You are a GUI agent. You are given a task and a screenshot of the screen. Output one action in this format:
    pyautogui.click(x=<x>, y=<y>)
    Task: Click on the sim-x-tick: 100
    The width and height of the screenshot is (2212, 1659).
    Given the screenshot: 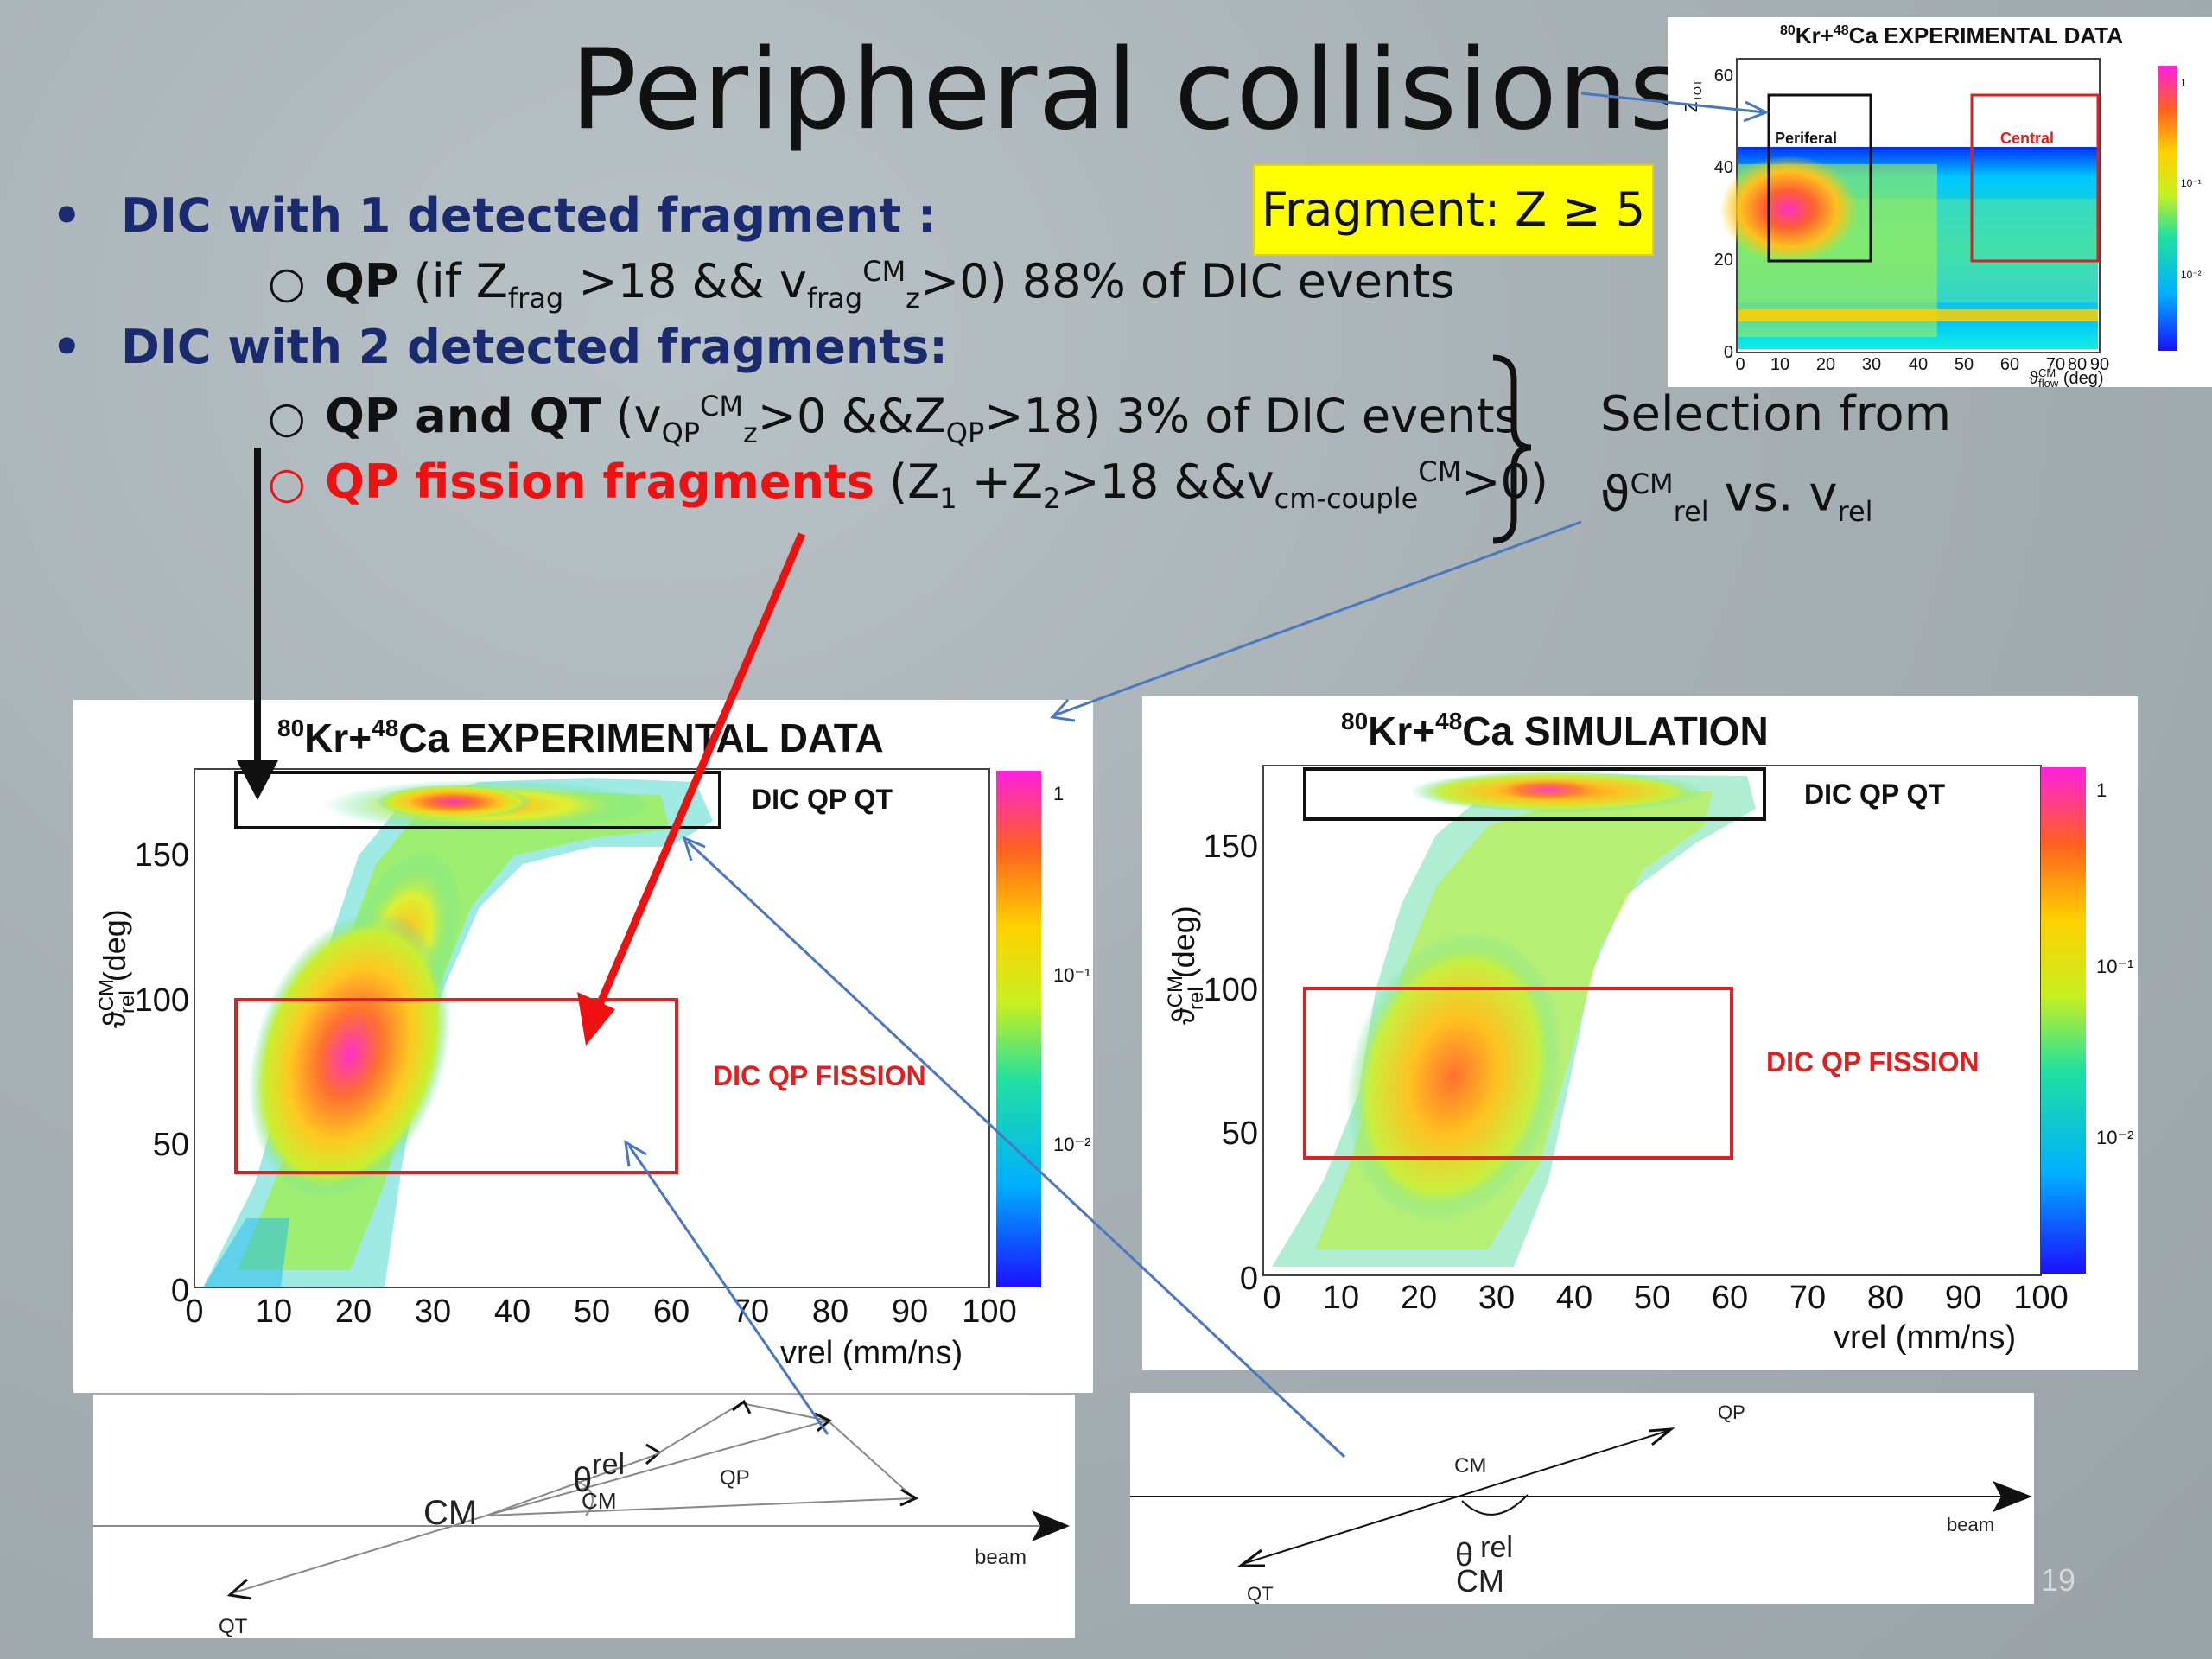 What is the action you would take?
    pyautogui.click(x=2040, y=1298)
    